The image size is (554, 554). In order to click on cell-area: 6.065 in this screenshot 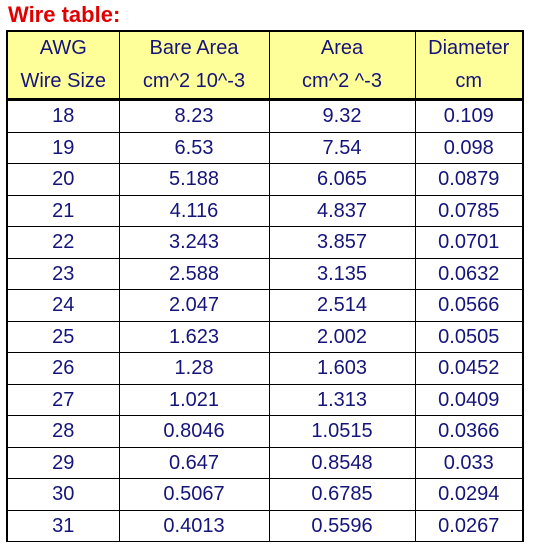, I will do `click(342, 179)`.